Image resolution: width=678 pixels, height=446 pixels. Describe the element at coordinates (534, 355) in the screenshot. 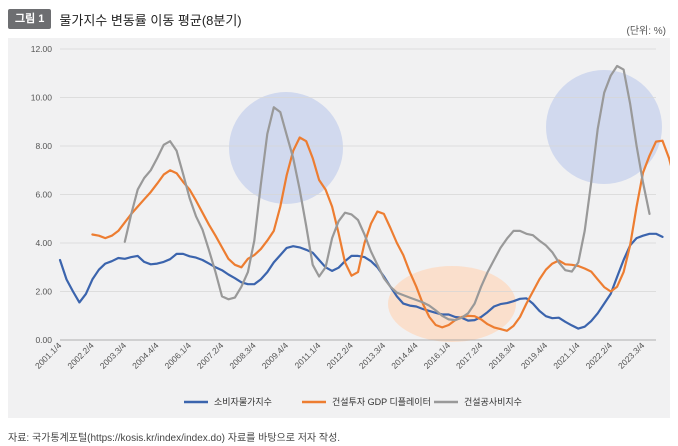

I see `x-tick-label: 2019.4/4` at that location.